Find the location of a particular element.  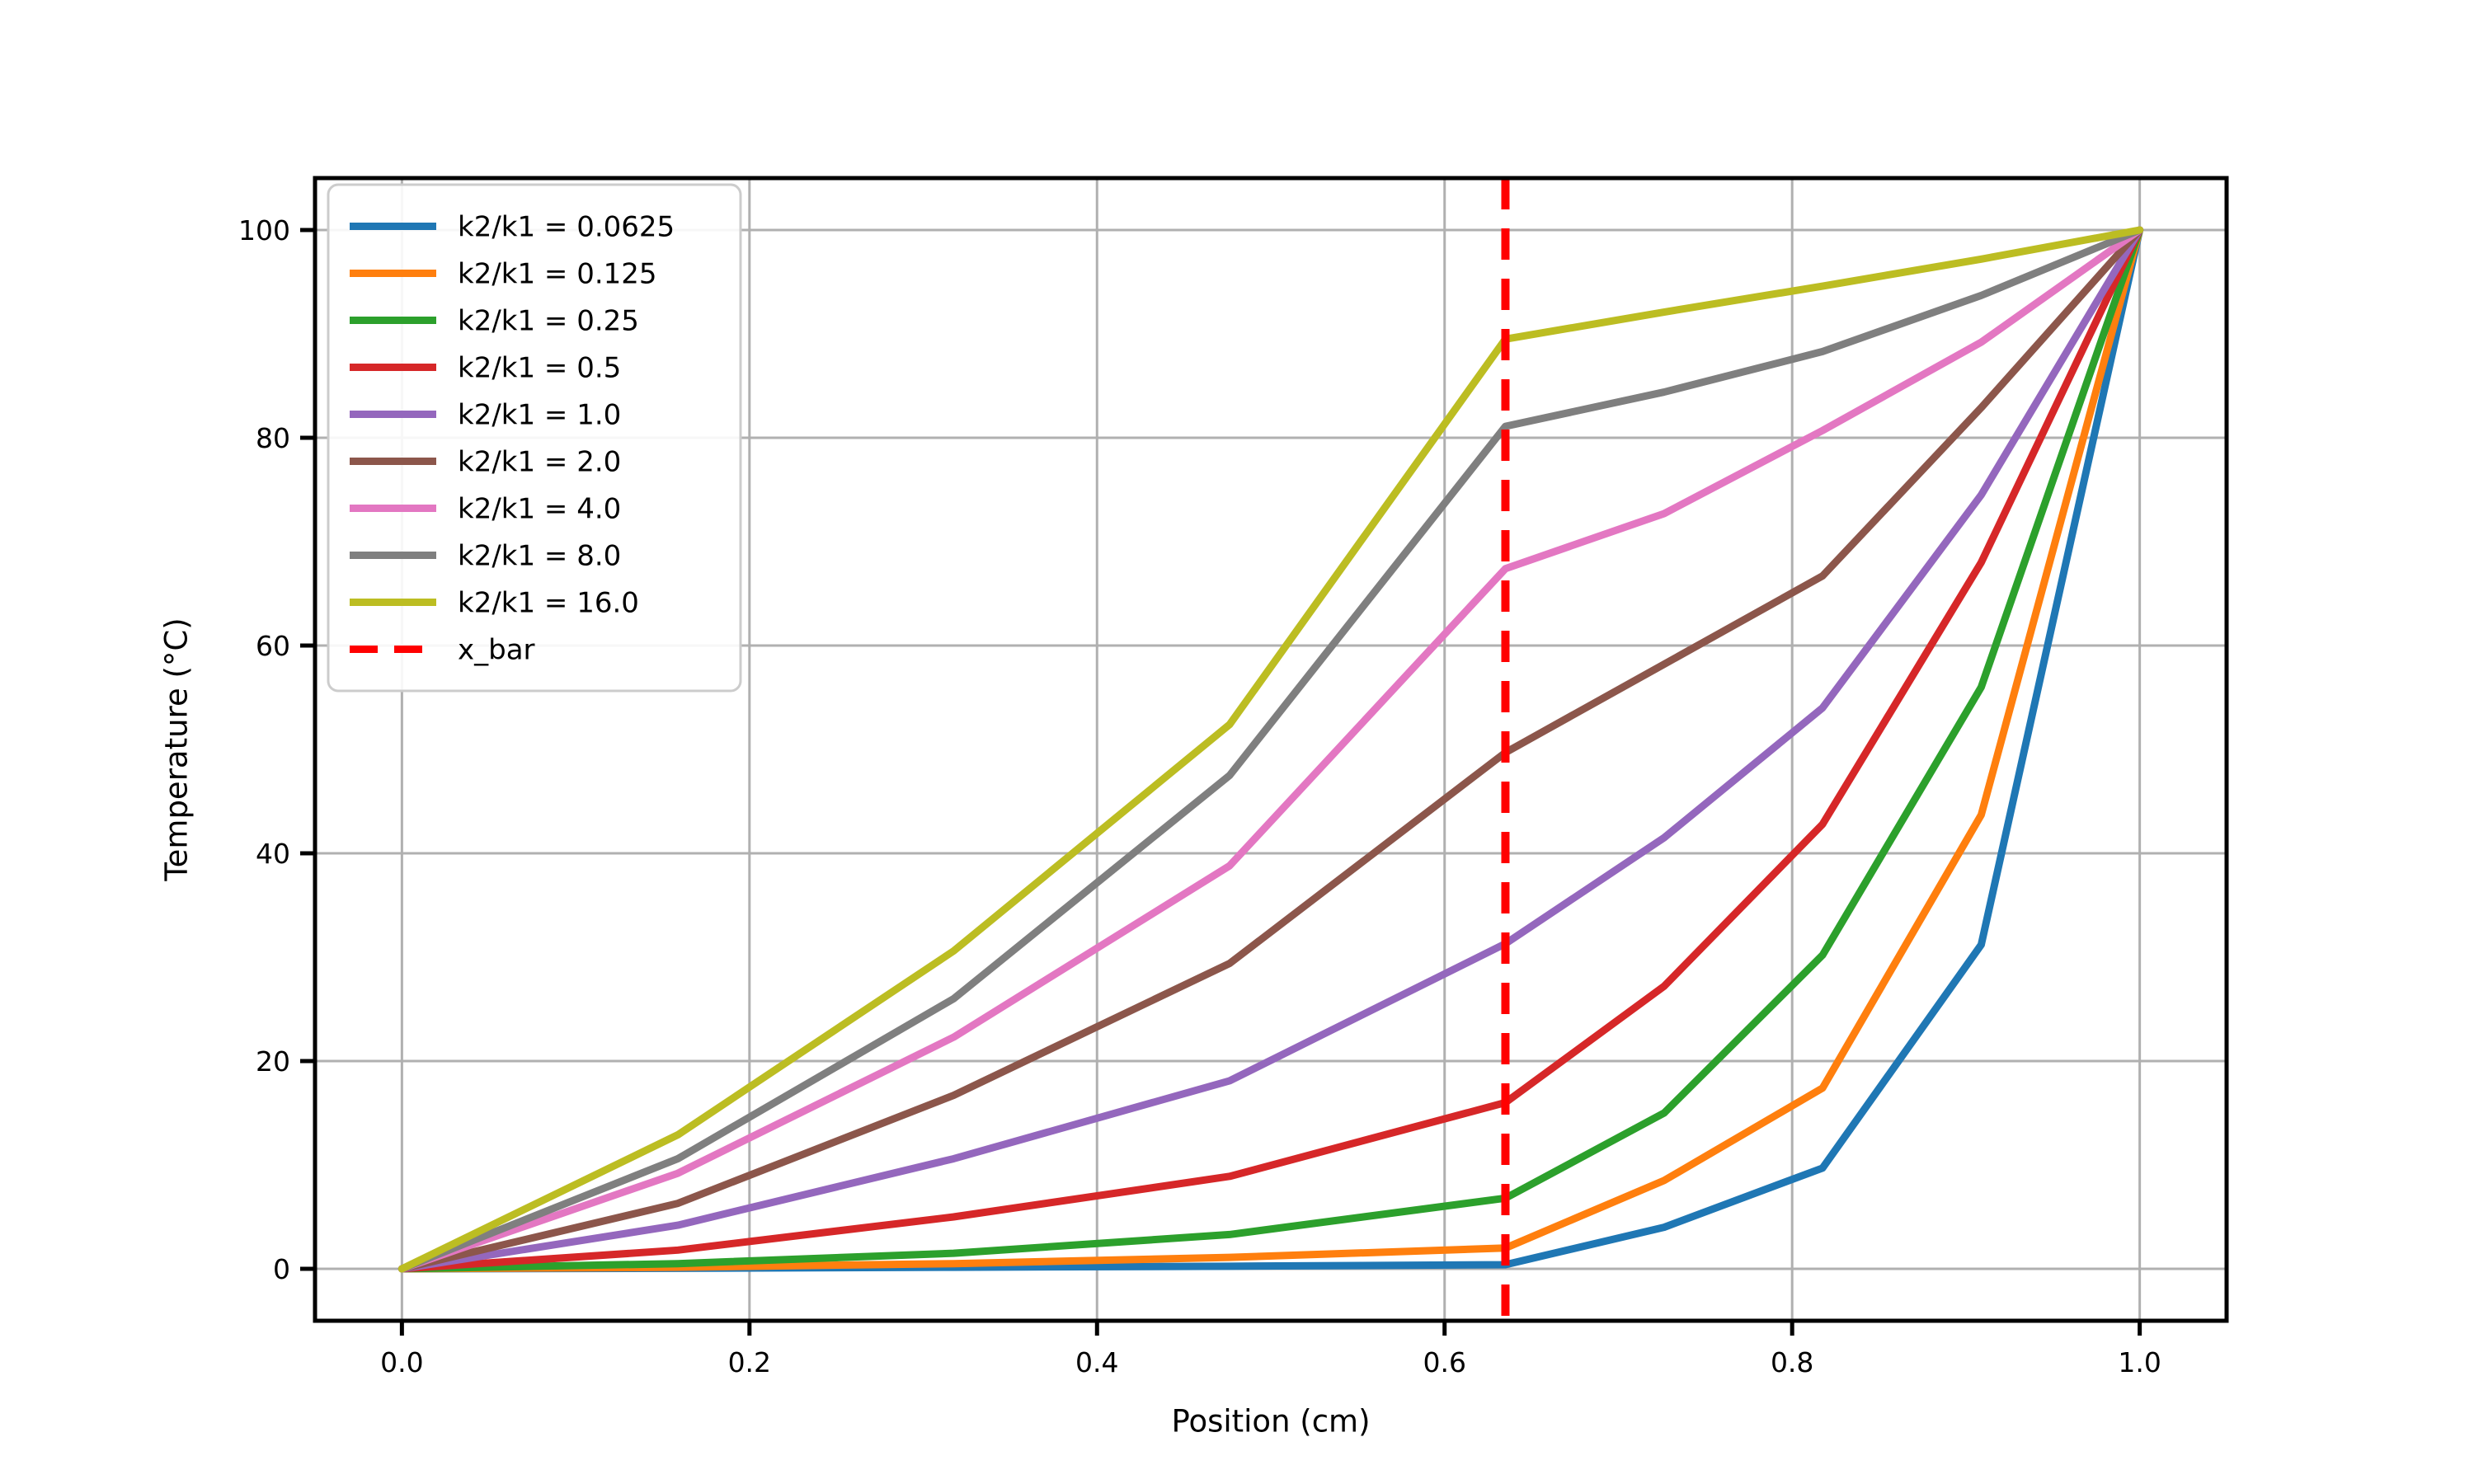

y-tick-label: 40 is located at coordinates (273, 854).